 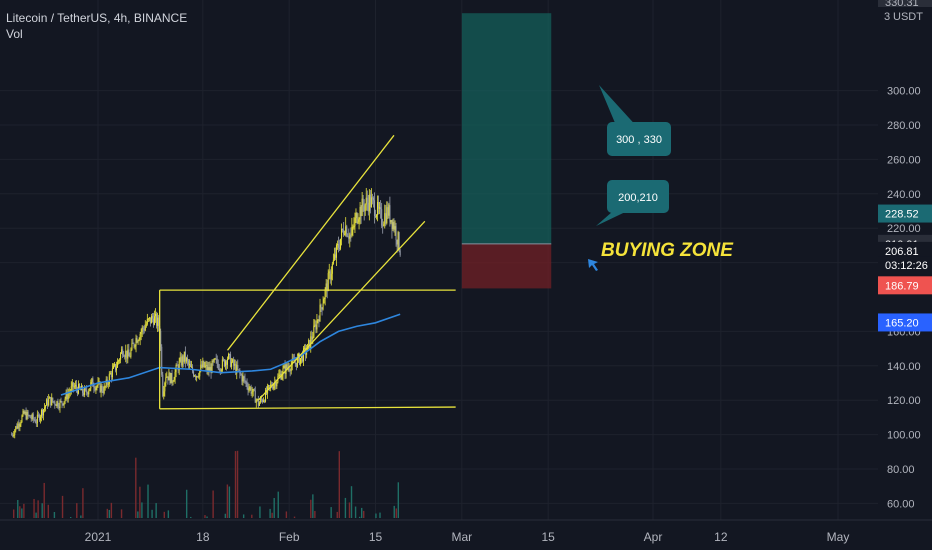 What do you see at coordinates (341, 310) in the screenshot?
I see `channel-lower` at bounding box center [341, 310].